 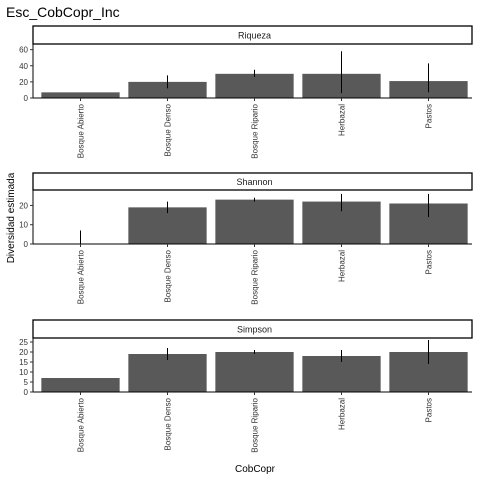 What do you see at coordinates (23, 66) in the screenshot?
I see `y-tick-label: 40` at bounding box center [23, 66].